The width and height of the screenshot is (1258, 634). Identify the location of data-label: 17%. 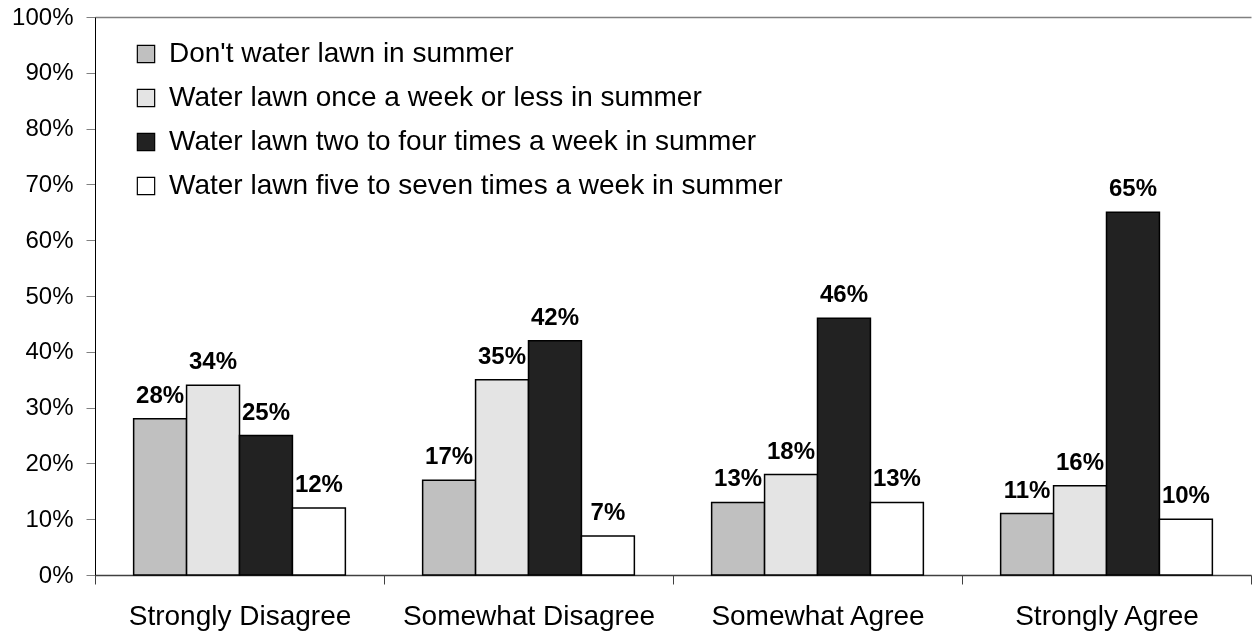
(449, 456).